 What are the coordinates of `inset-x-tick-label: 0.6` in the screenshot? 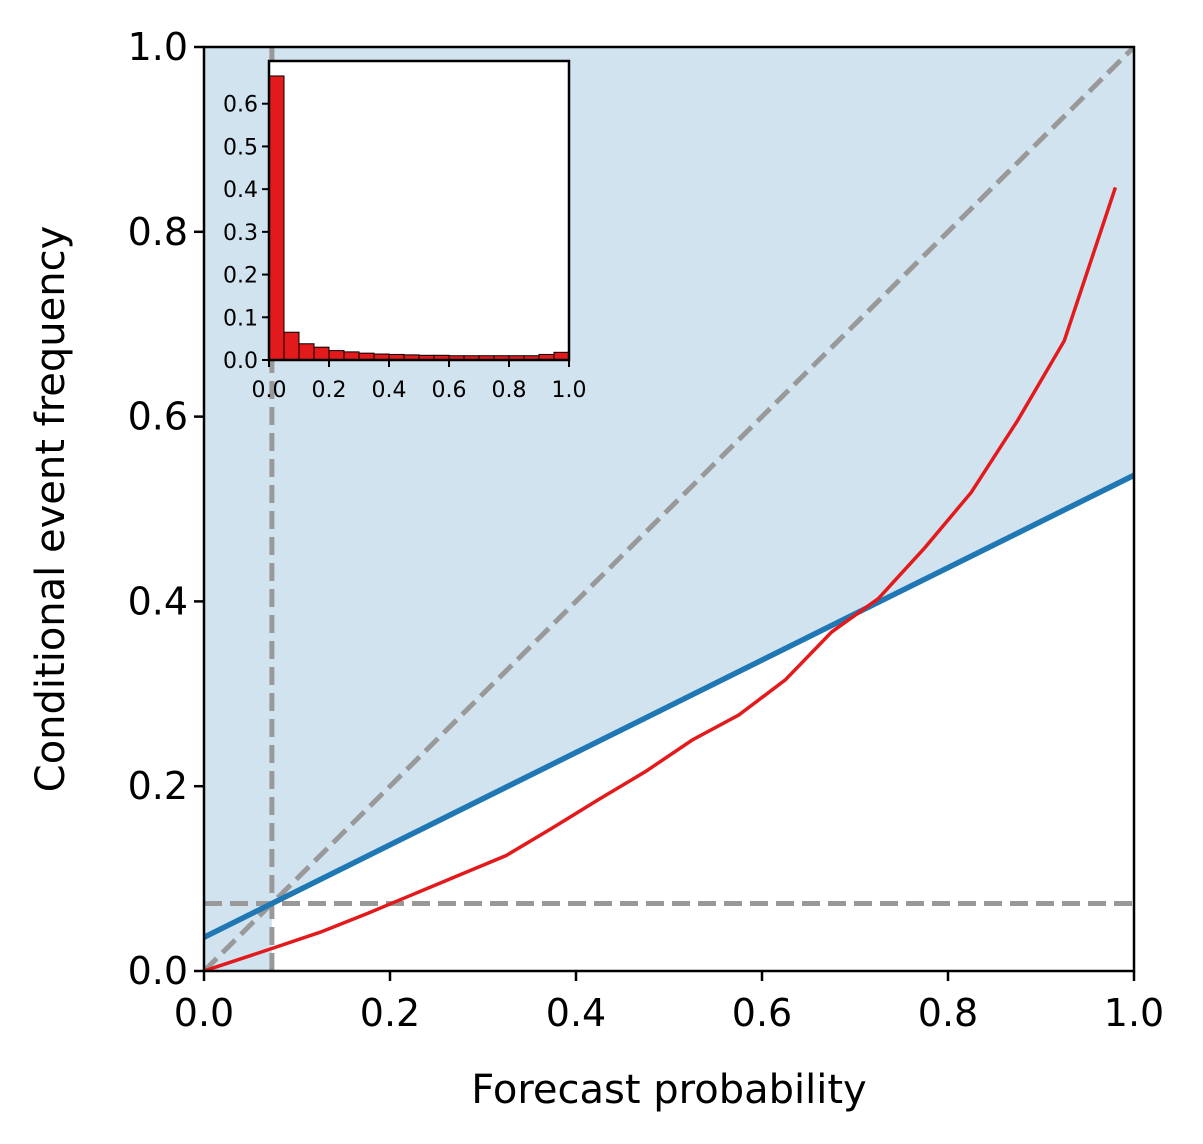 It's located at (449, 390).